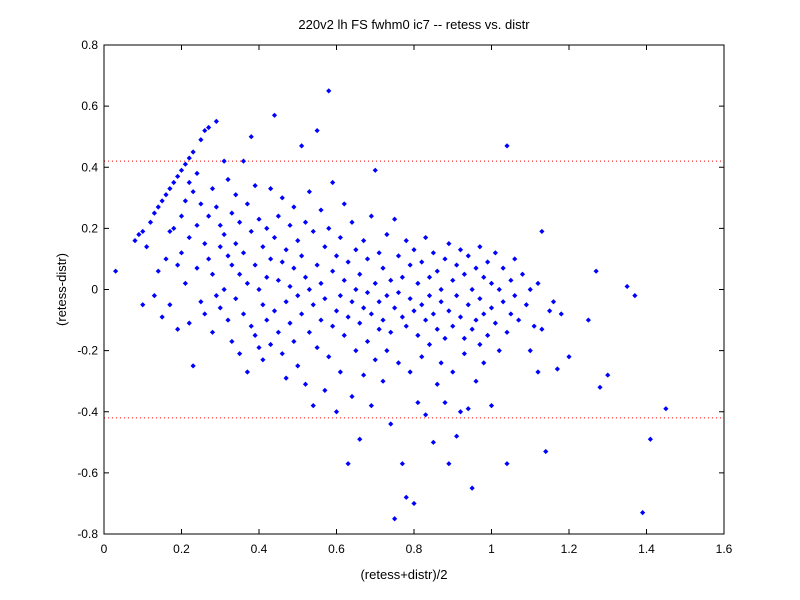  What do you see at coordinates (104, 549) in the screenshot?
I see `x-tick-label: 0` at bounding box center [104, 549].